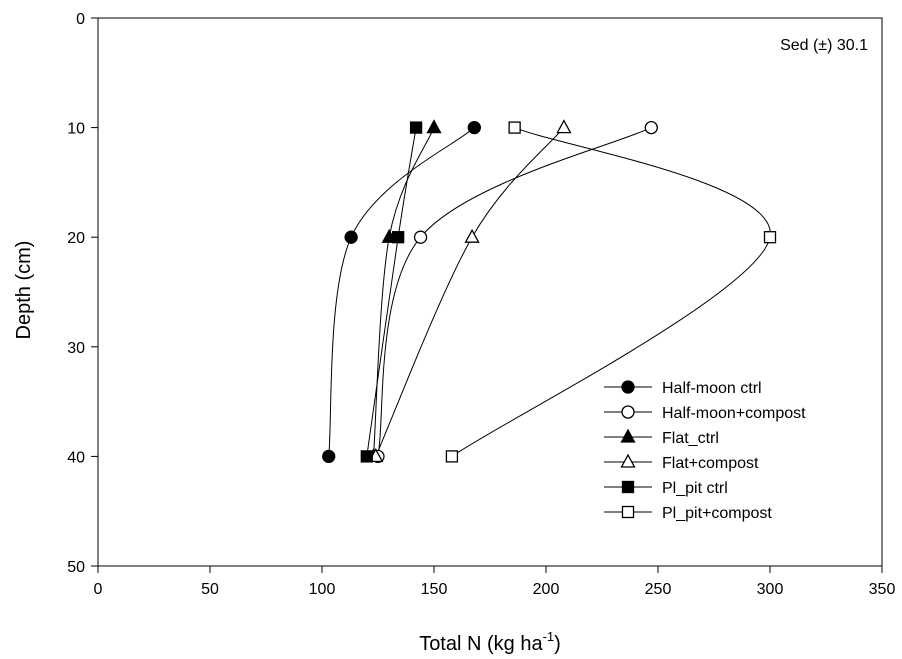 The height and width of the screenshot is (659, 902). Describe the element at coordinates (628, 412) in the screenshot. I see `legend-marker-half-moon-compost` at that location.